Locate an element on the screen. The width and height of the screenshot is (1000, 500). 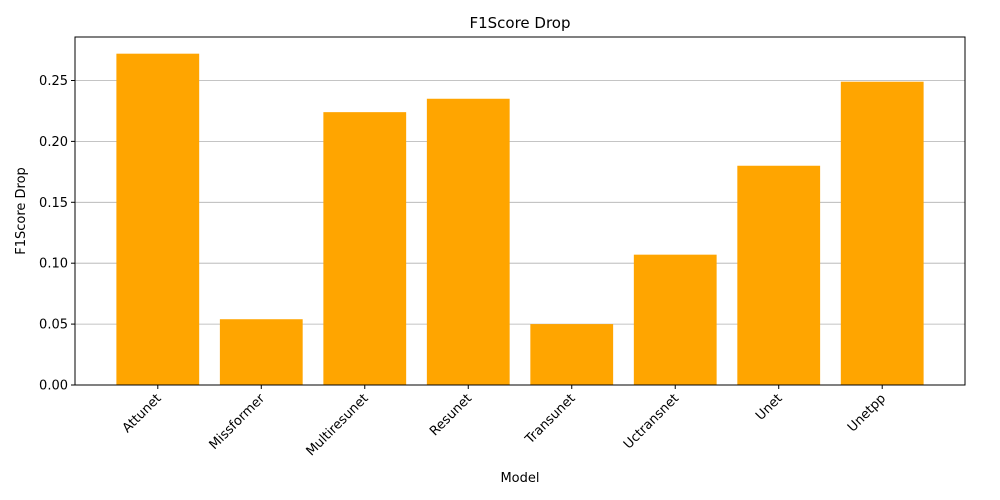
bar-uctransnet is located at coordinates (675, 319).